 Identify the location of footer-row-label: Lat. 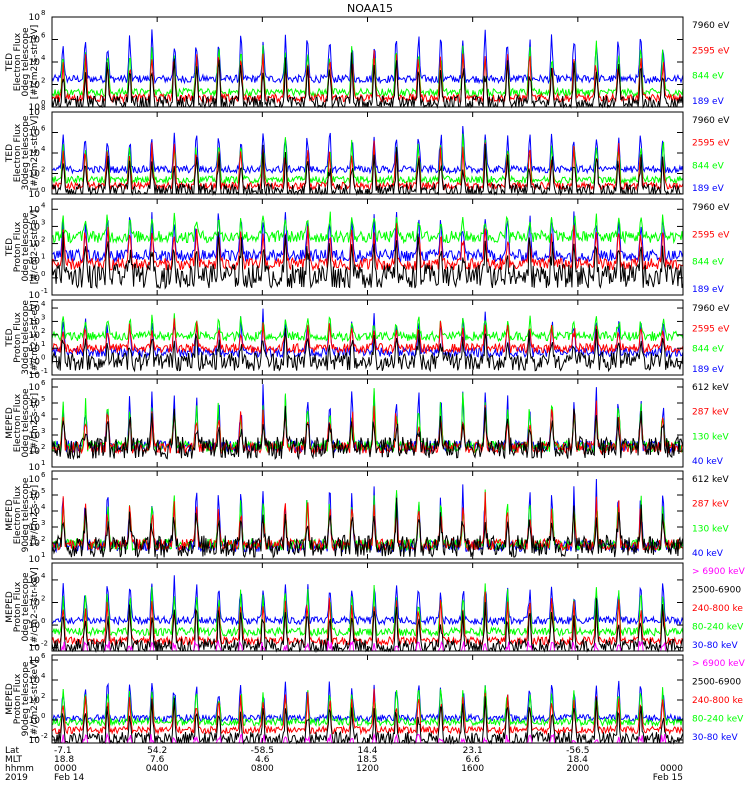
(12, 751).